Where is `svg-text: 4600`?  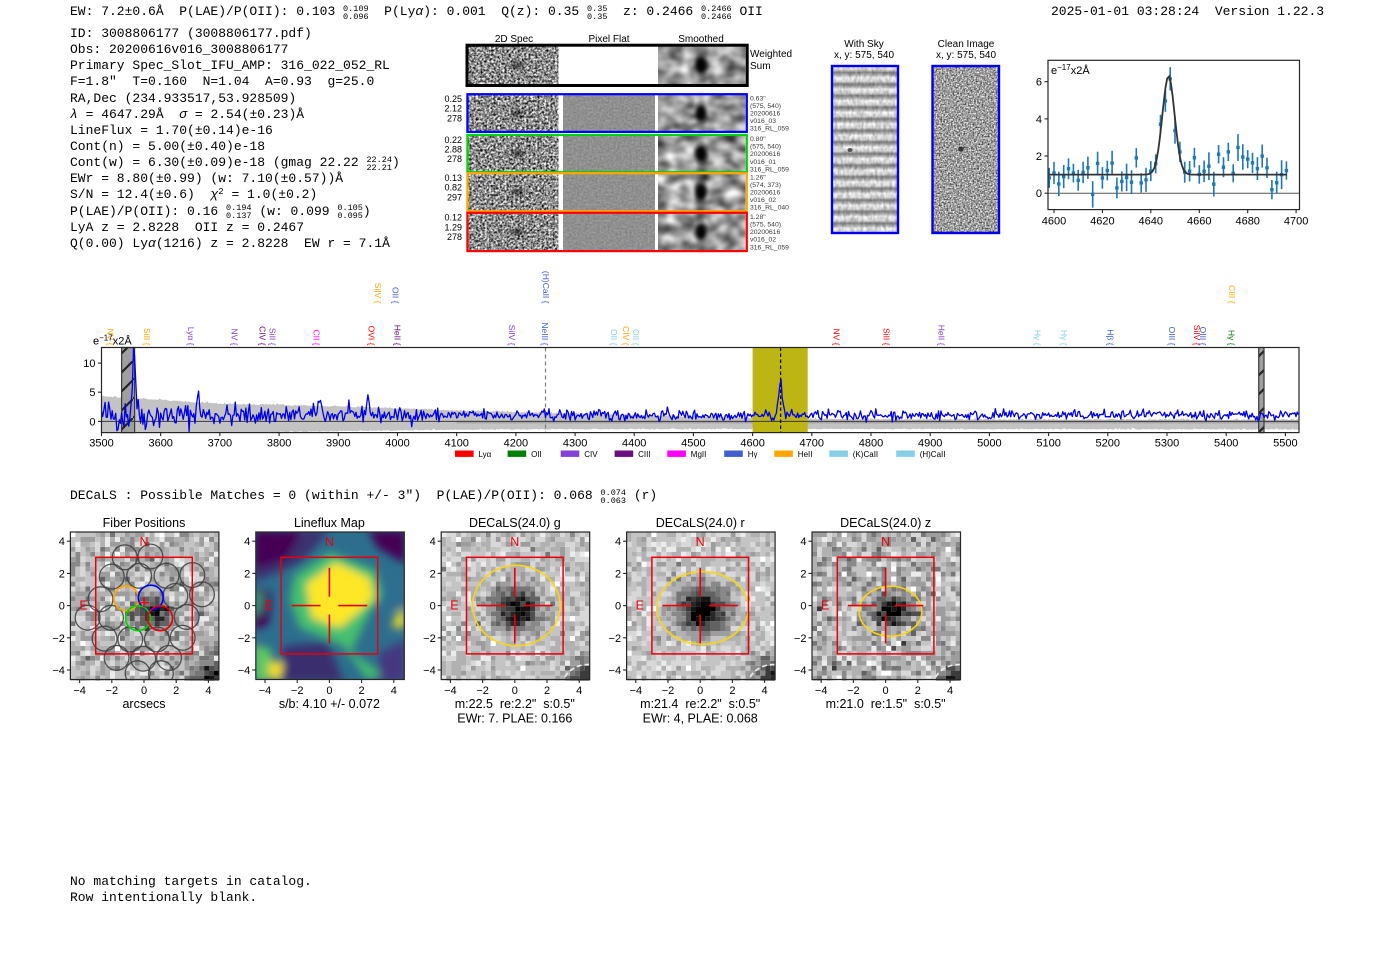
svg-text: 4600 is located at coordinates (752, 444).